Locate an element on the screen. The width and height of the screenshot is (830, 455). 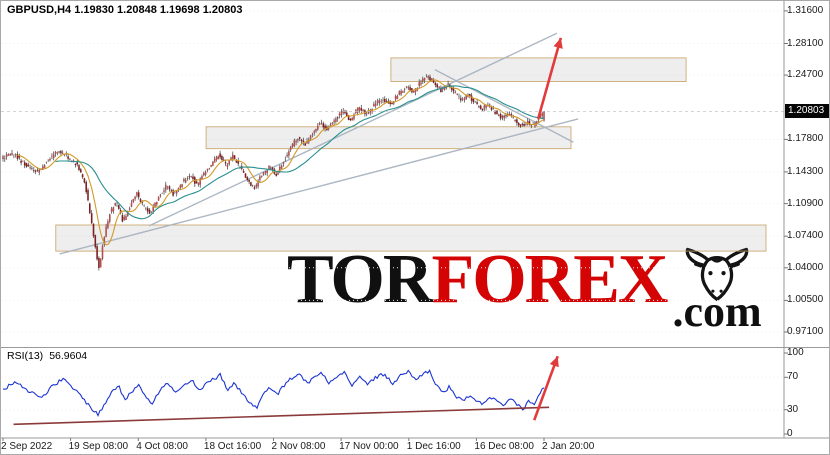
price-zone-resistance-zone is located at coordinates (538, 70).